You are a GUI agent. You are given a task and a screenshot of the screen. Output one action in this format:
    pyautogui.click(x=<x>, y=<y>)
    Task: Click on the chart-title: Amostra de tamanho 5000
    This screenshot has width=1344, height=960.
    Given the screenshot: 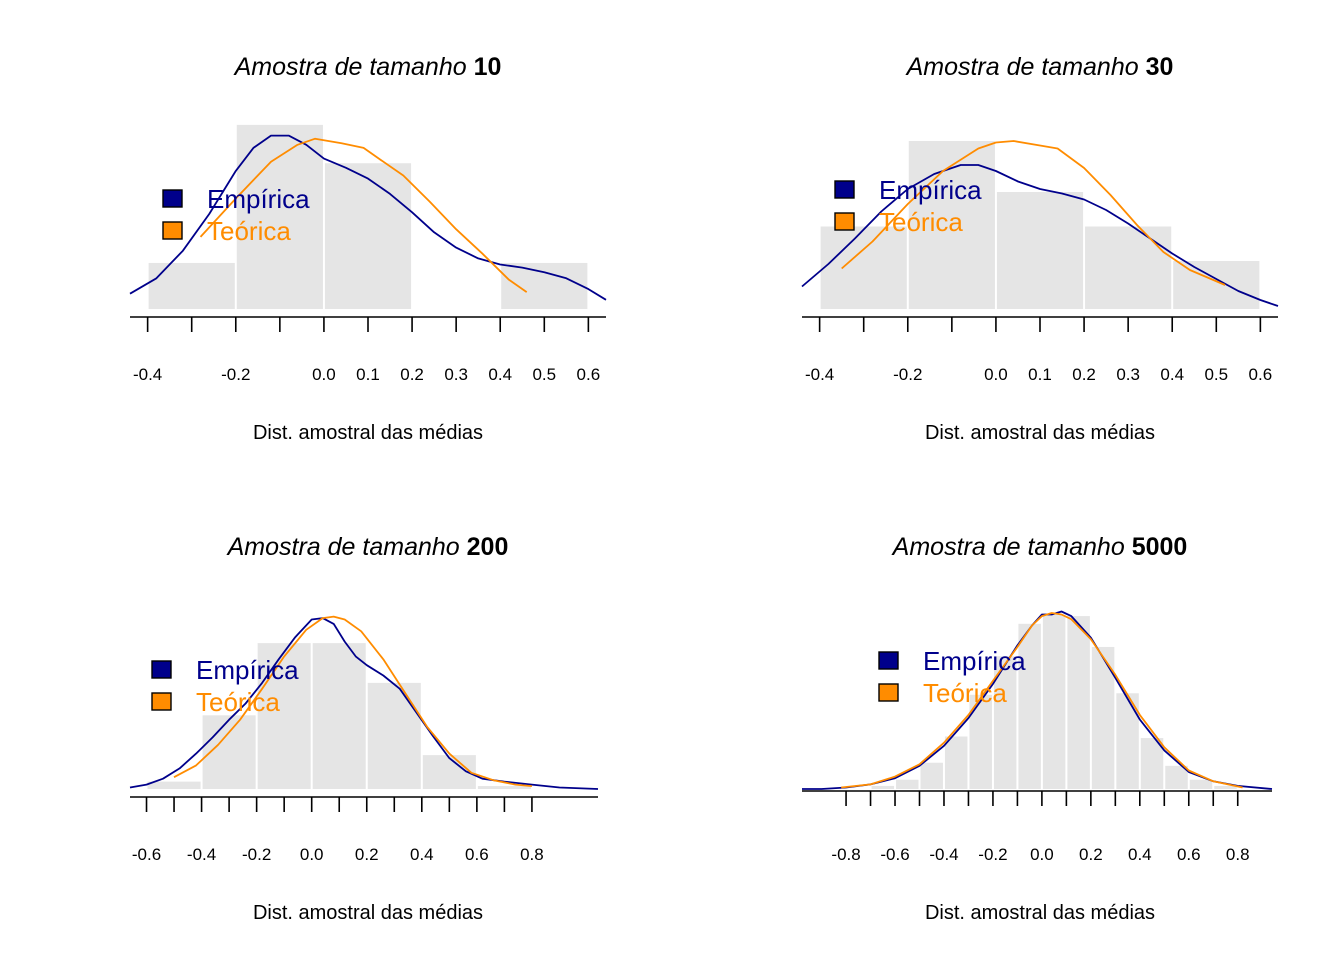 What is the action you would take?
    pyautogui.click(x=1039, y=547)
    